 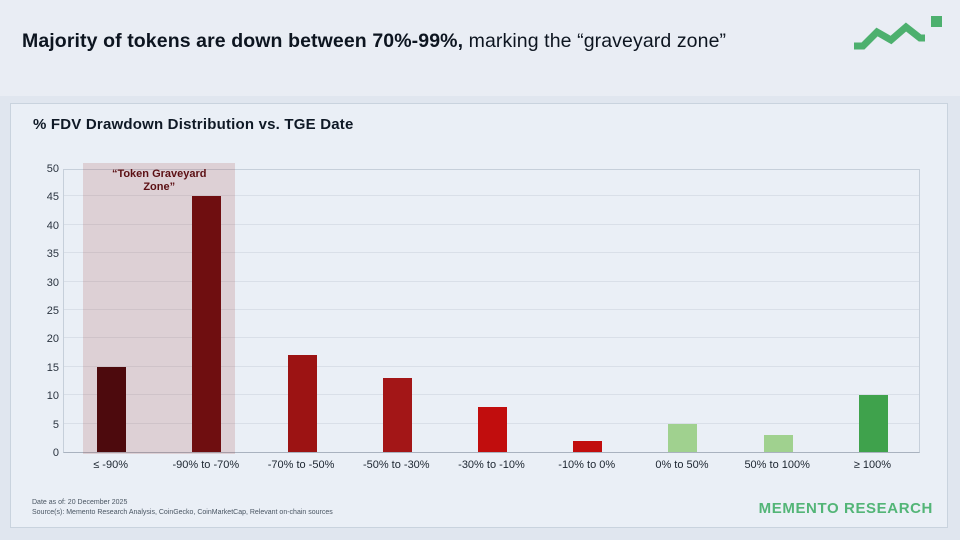 What do you see at coordinates (206, 465) in the screenshot?
I see `x-axis-category-label: -90% to -70%` at bounding box center [206, 465].